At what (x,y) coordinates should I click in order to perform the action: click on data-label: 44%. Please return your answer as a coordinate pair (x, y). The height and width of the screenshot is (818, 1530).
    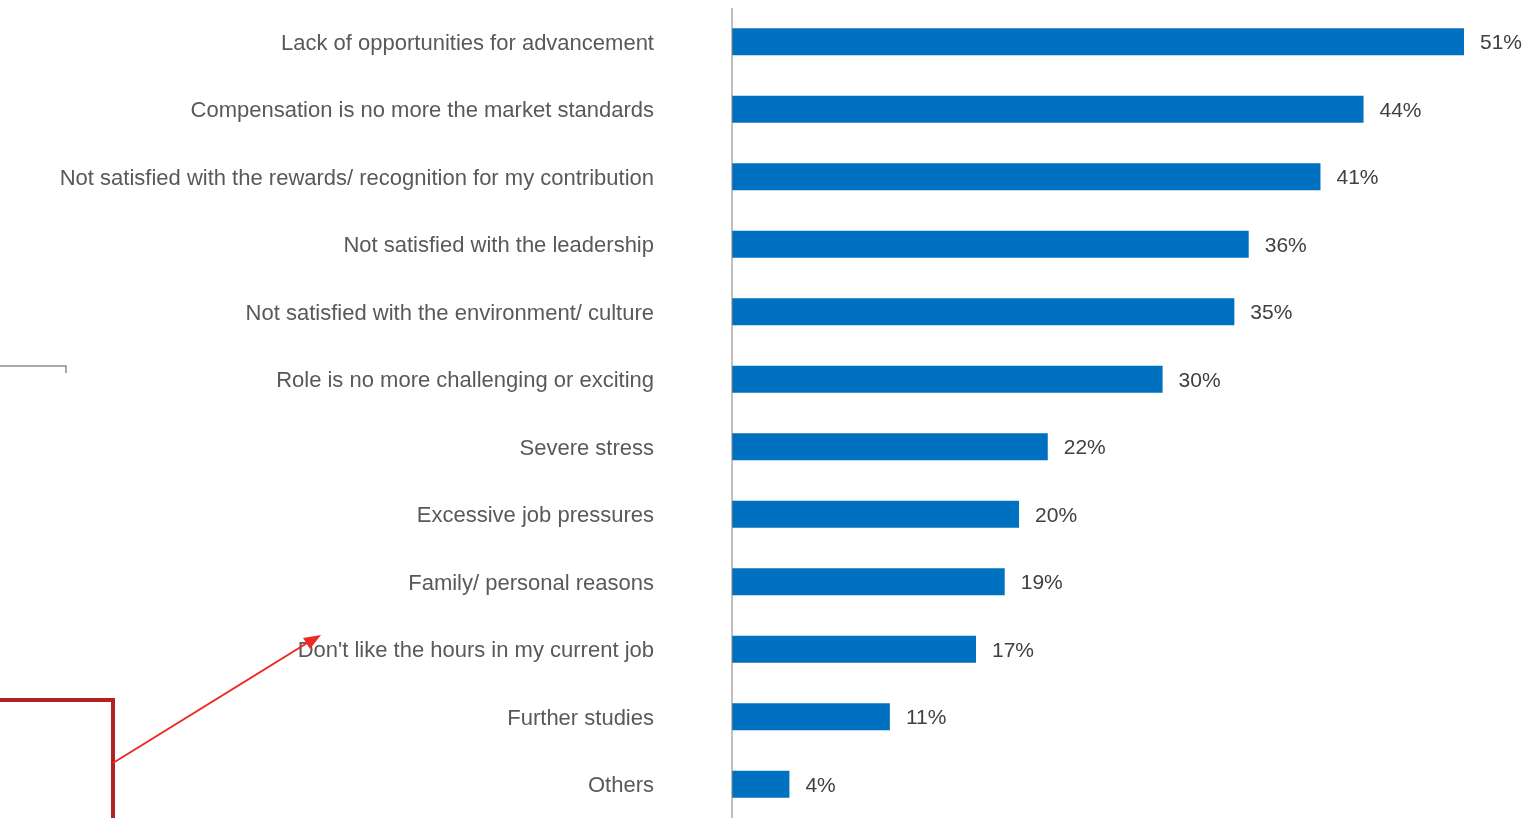
    Looking at the image, I should click on (1400, 109).